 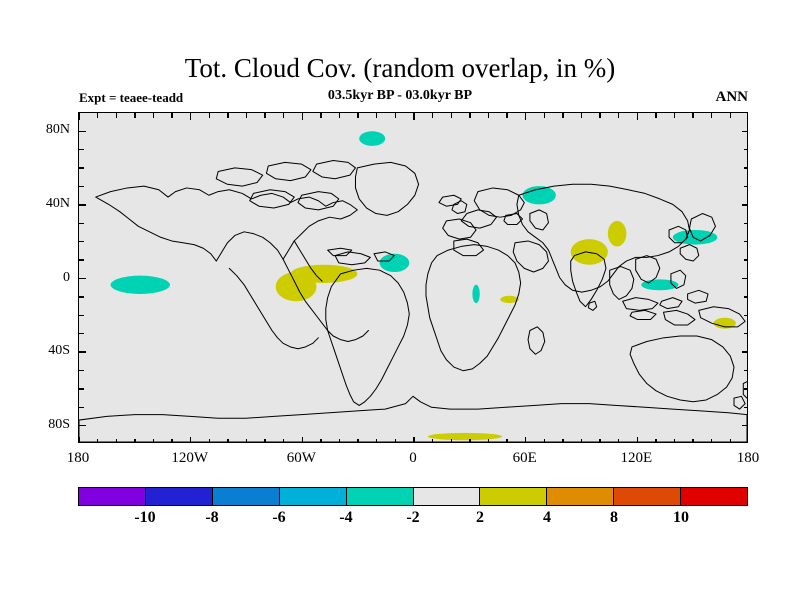 I want to click on y-axis-label: 0, so click(x=66, y=277).